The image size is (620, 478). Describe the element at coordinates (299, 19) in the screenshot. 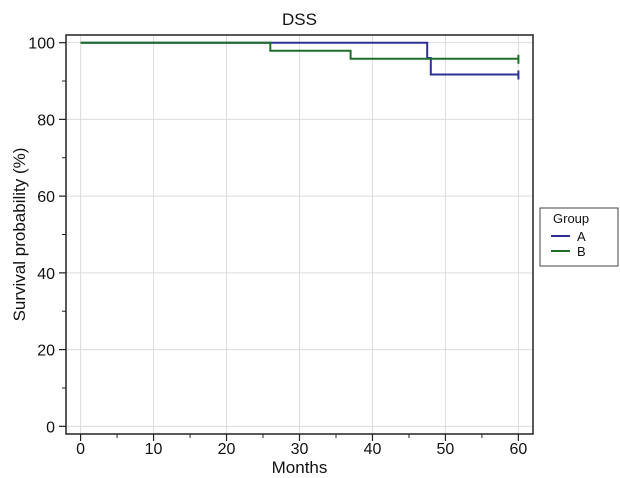

I see `chart-title: DSS` at that location.